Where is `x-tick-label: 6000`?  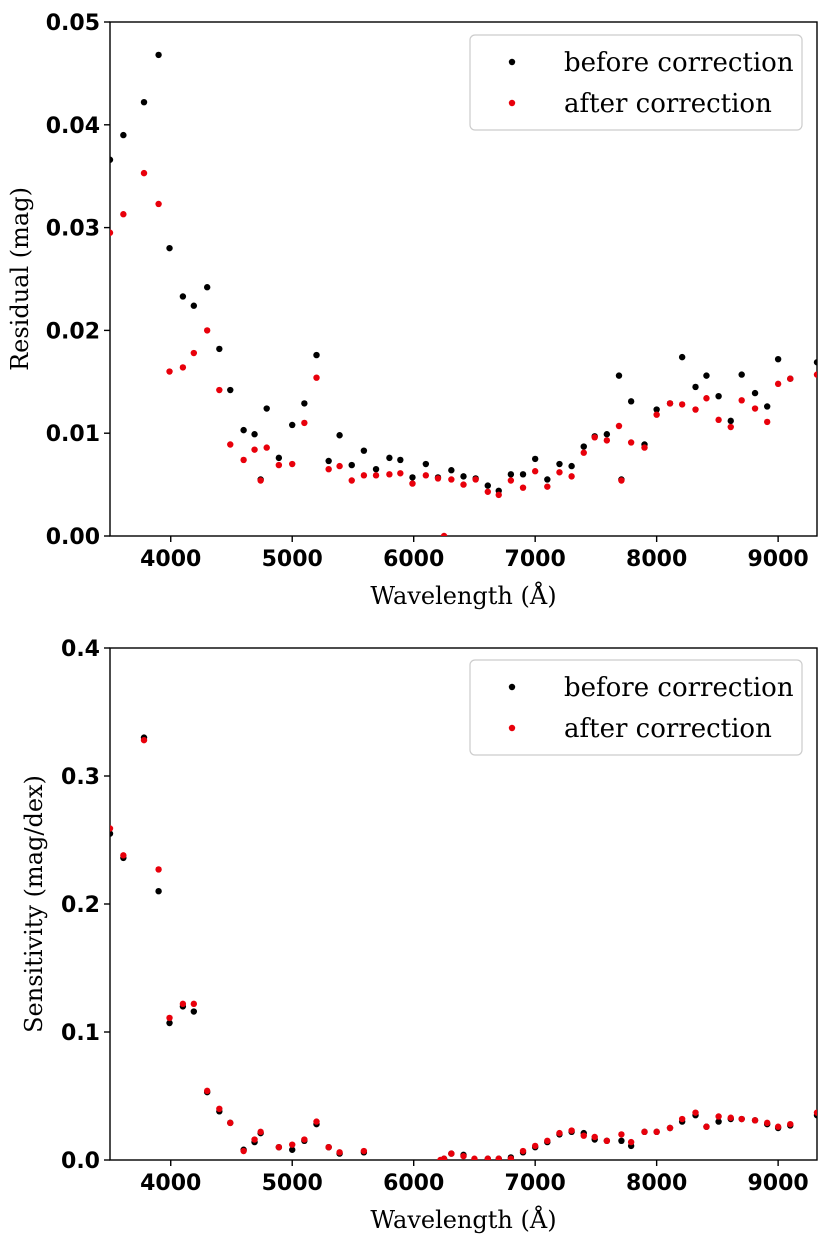 x-tick-label: 6000 is located at coordinates (413, 1183).